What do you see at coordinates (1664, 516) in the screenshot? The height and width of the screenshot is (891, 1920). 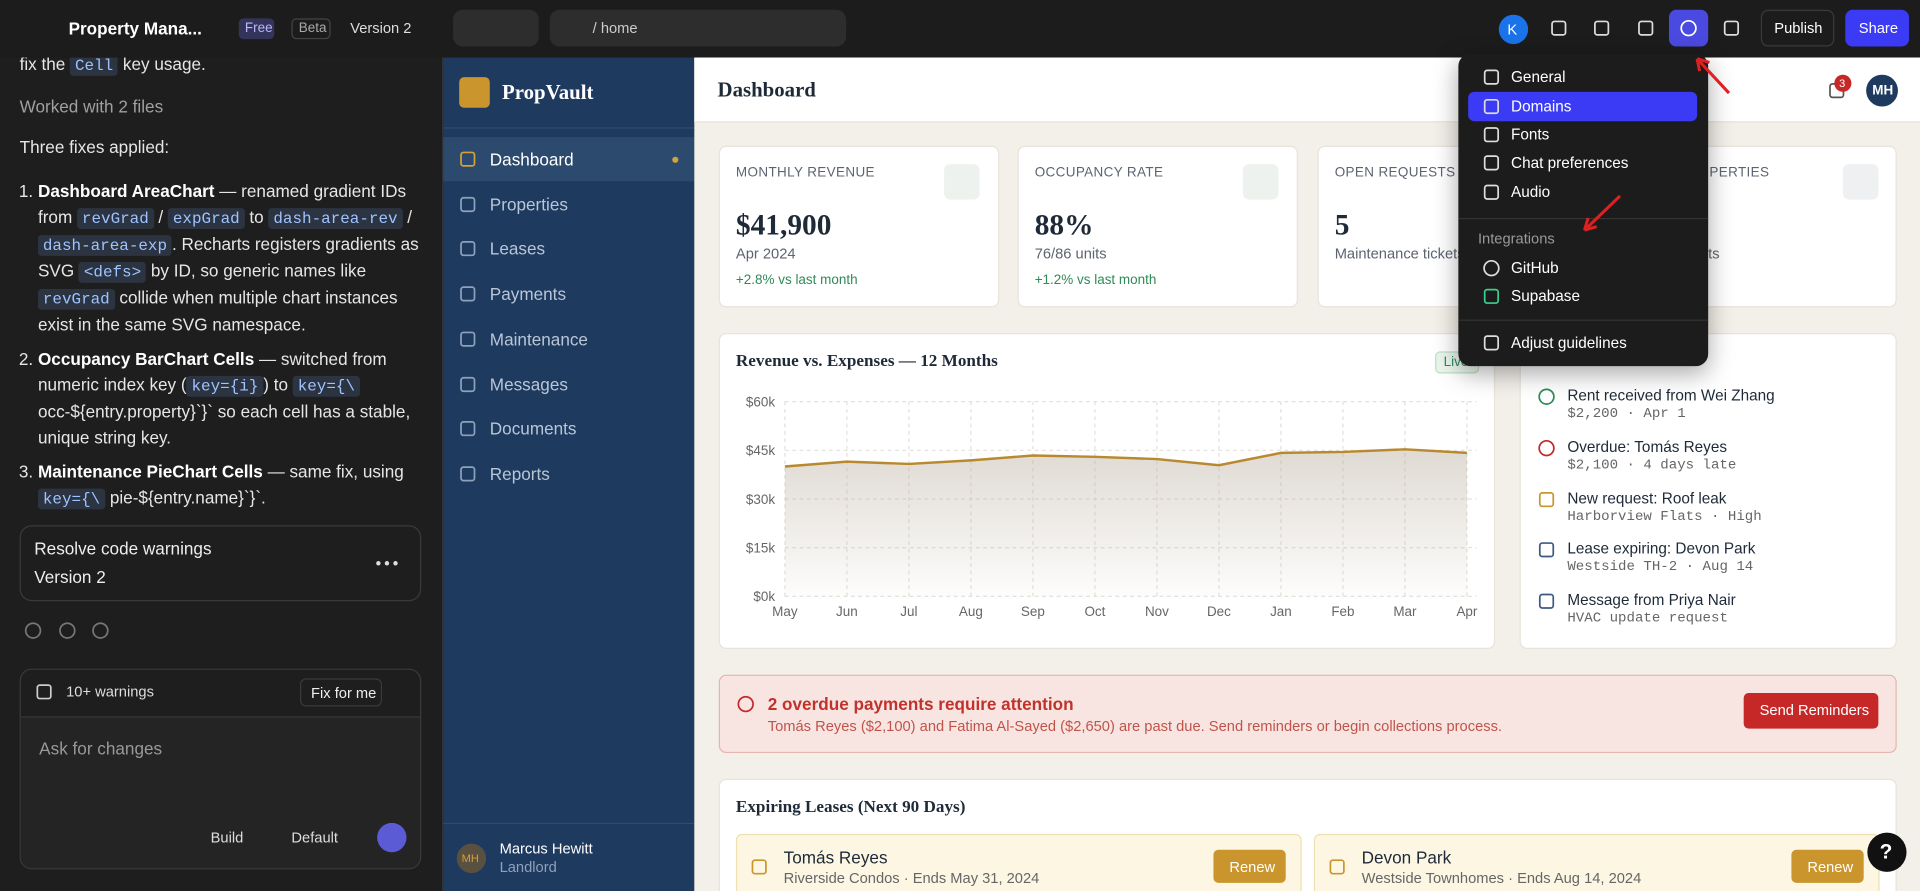 I see `activity-detail: Harborview Flats · High` at bounding box center [1664, 516].